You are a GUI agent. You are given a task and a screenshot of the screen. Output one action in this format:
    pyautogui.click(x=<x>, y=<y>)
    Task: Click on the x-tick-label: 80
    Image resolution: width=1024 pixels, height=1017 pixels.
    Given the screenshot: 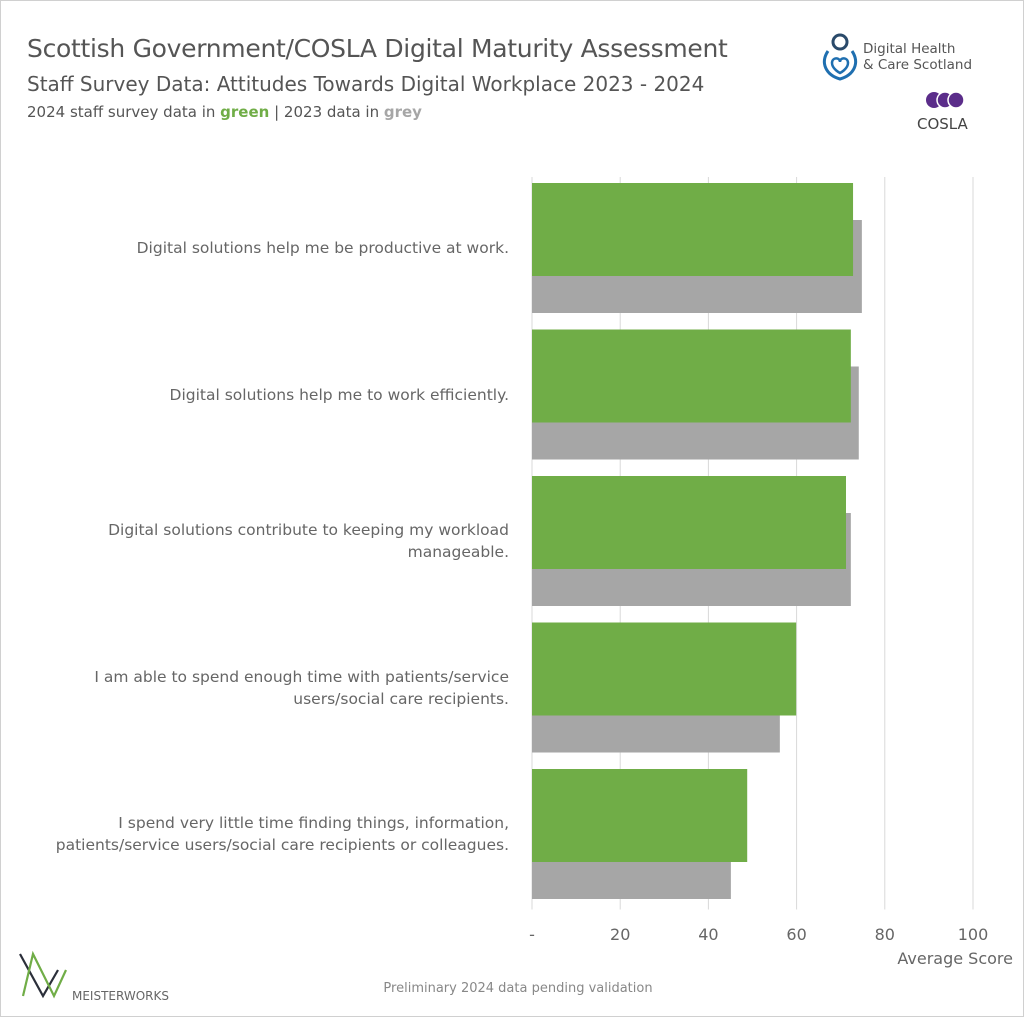 What is the action you would take?
    pyautogui.click(x=884, y=934)
    